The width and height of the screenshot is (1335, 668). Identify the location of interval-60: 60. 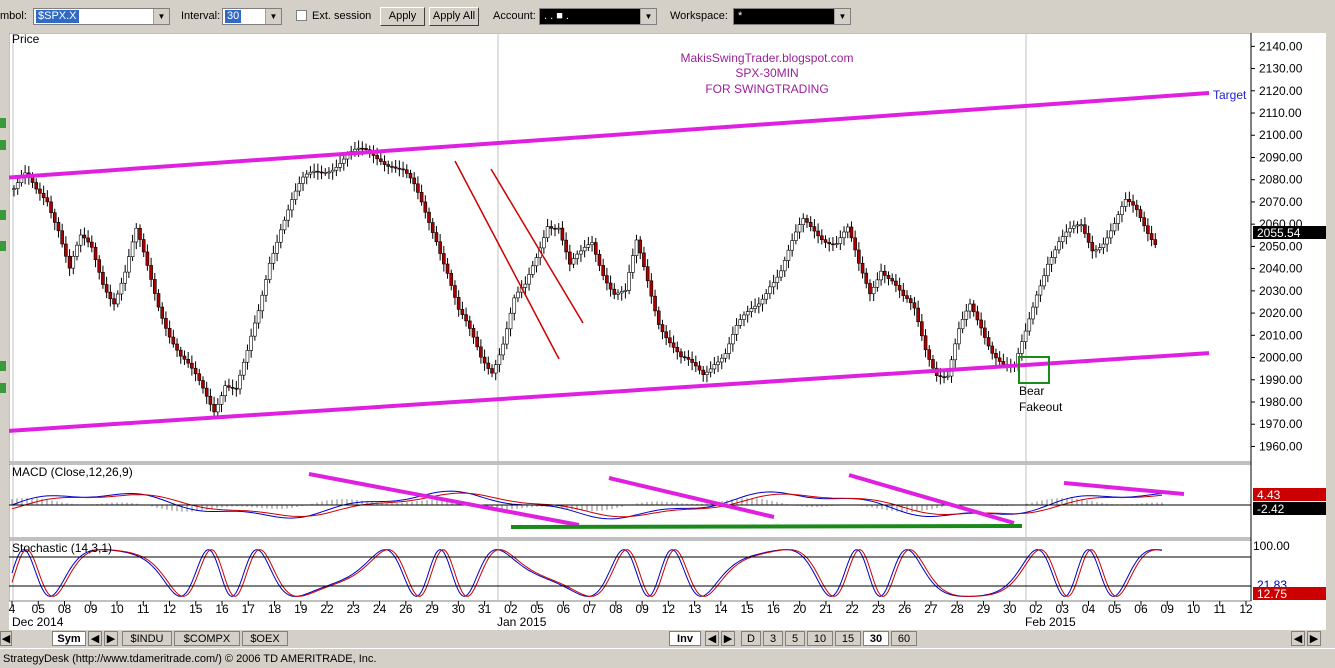
(904, 638).